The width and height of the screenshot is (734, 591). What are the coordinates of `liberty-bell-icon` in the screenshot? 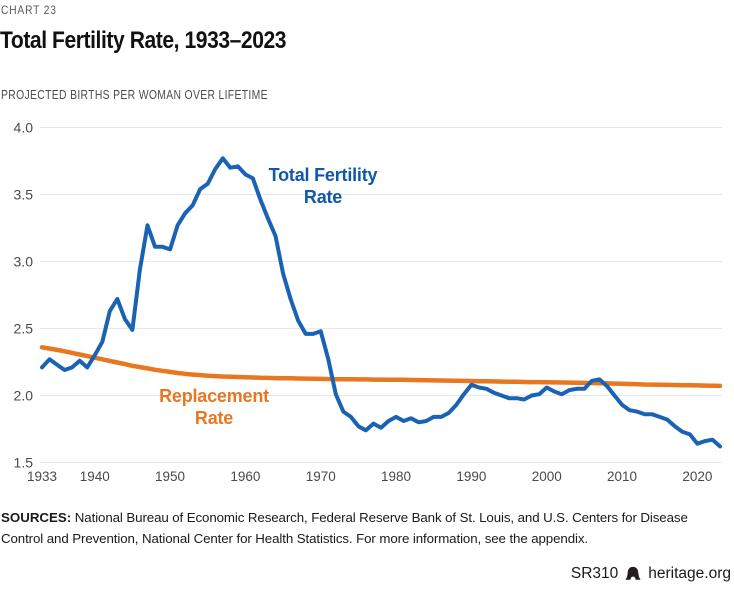 It's located at (633, 573).